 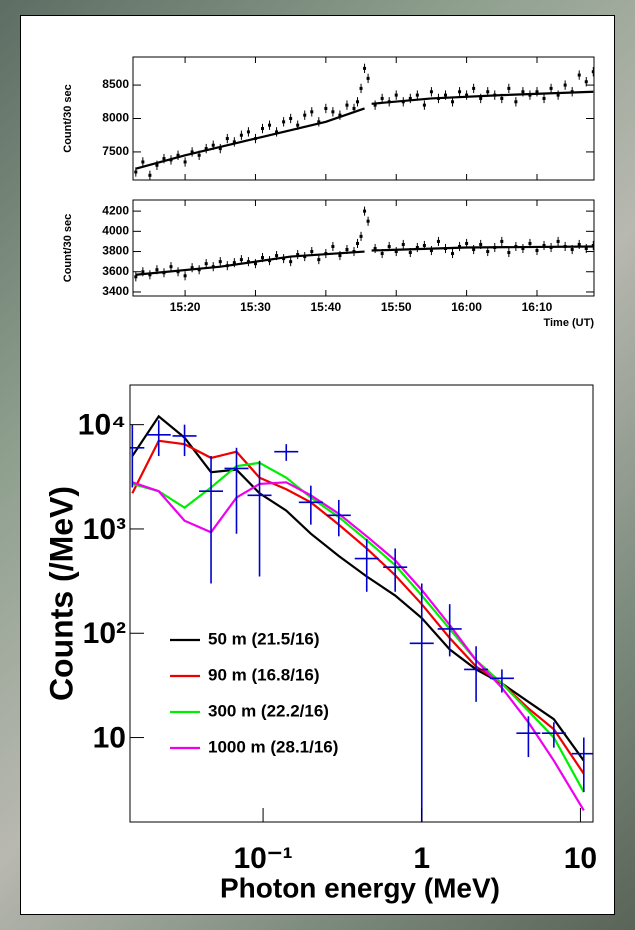 What do you see at coordinates (325, 307) in the screenshot?
I see `x-tick-label: 15:40` at bounding box center [325, 307].